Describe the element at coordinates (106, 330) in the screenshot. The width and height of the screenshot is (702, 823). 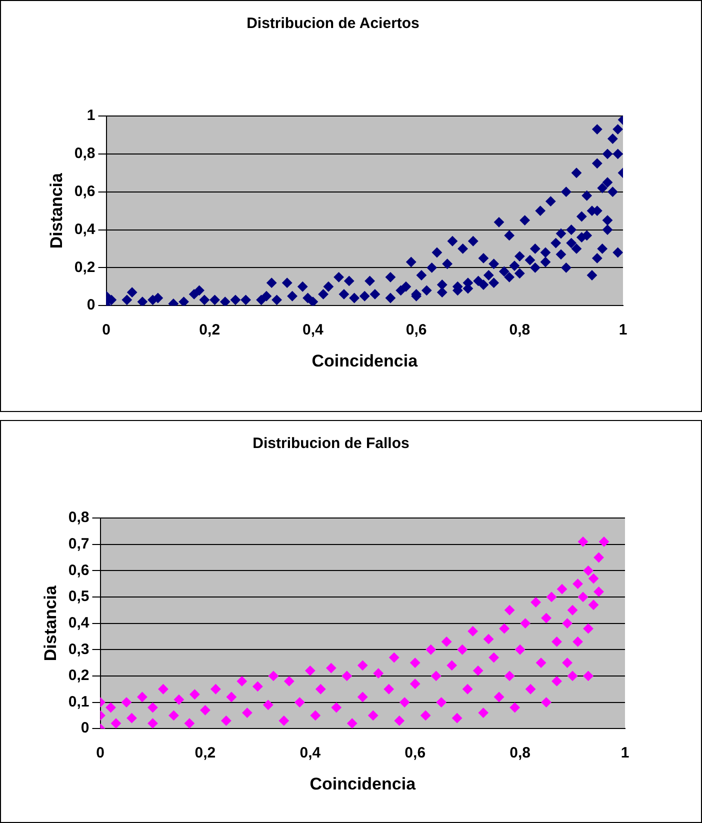
I see `x-tick-label: 0` at that location.